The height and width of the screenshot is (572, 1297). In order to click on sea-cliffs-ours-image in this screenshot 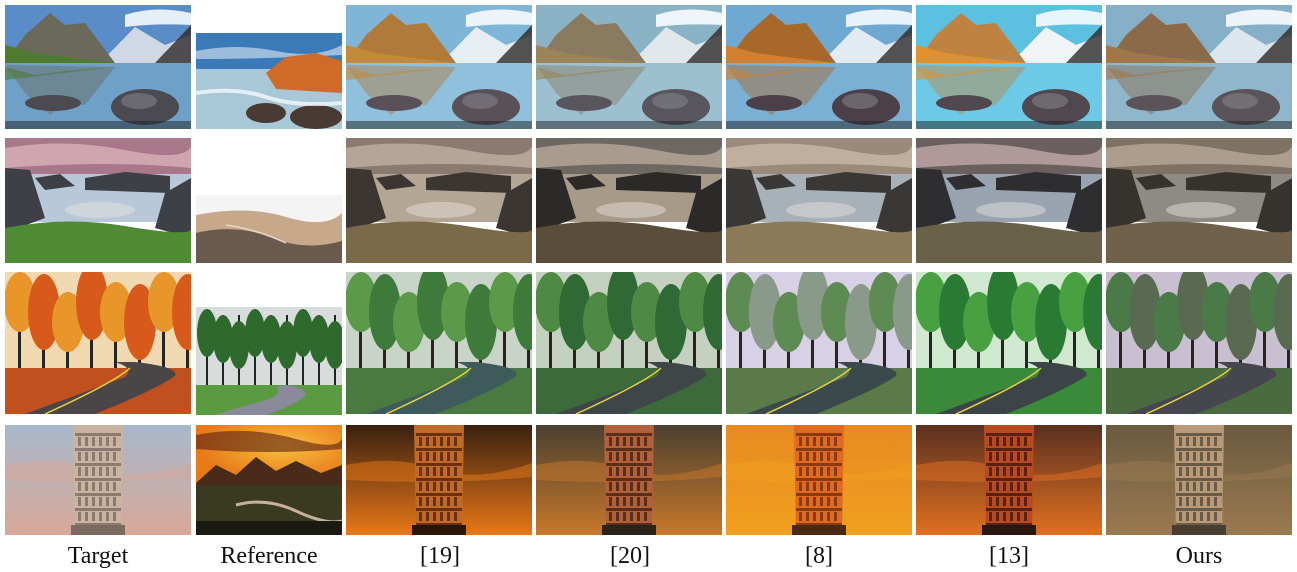, I will do `click(1199, 200)`.